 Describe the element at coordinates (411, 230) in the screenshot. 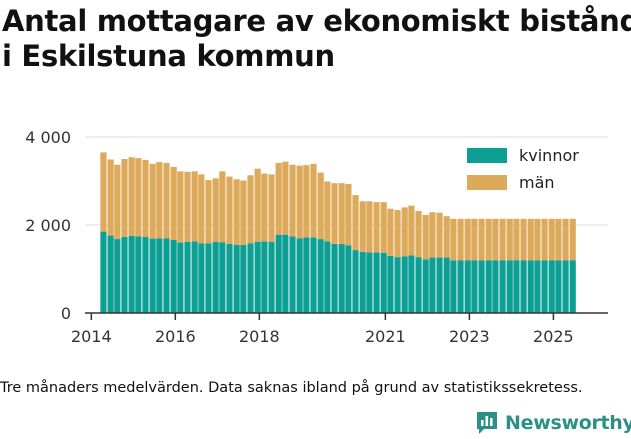

I see `bar-man: män: 1130` at that location.